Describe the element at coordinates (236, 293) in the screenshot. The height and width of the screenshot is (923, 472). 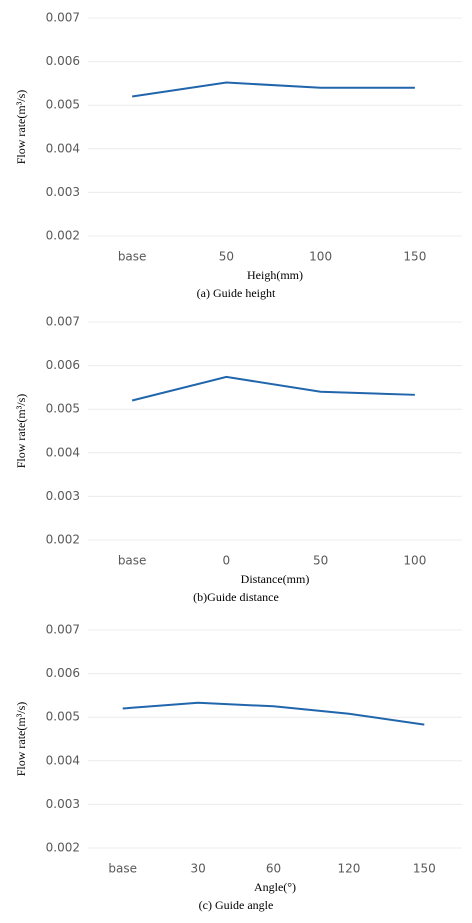
I see `caption: (a) Guide height` at that location.